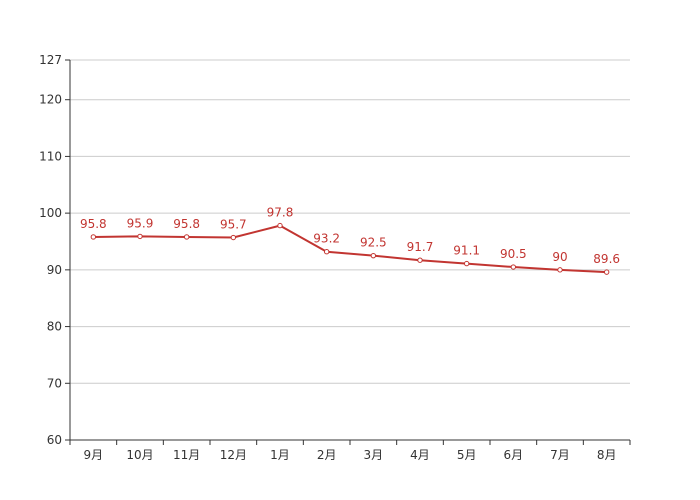 This screenshot has width=700, height=500. What do you see at coordinates (280, 455) in the screenshot?
I see `x-tick-label: 1月` at bounding box center [280, 455].